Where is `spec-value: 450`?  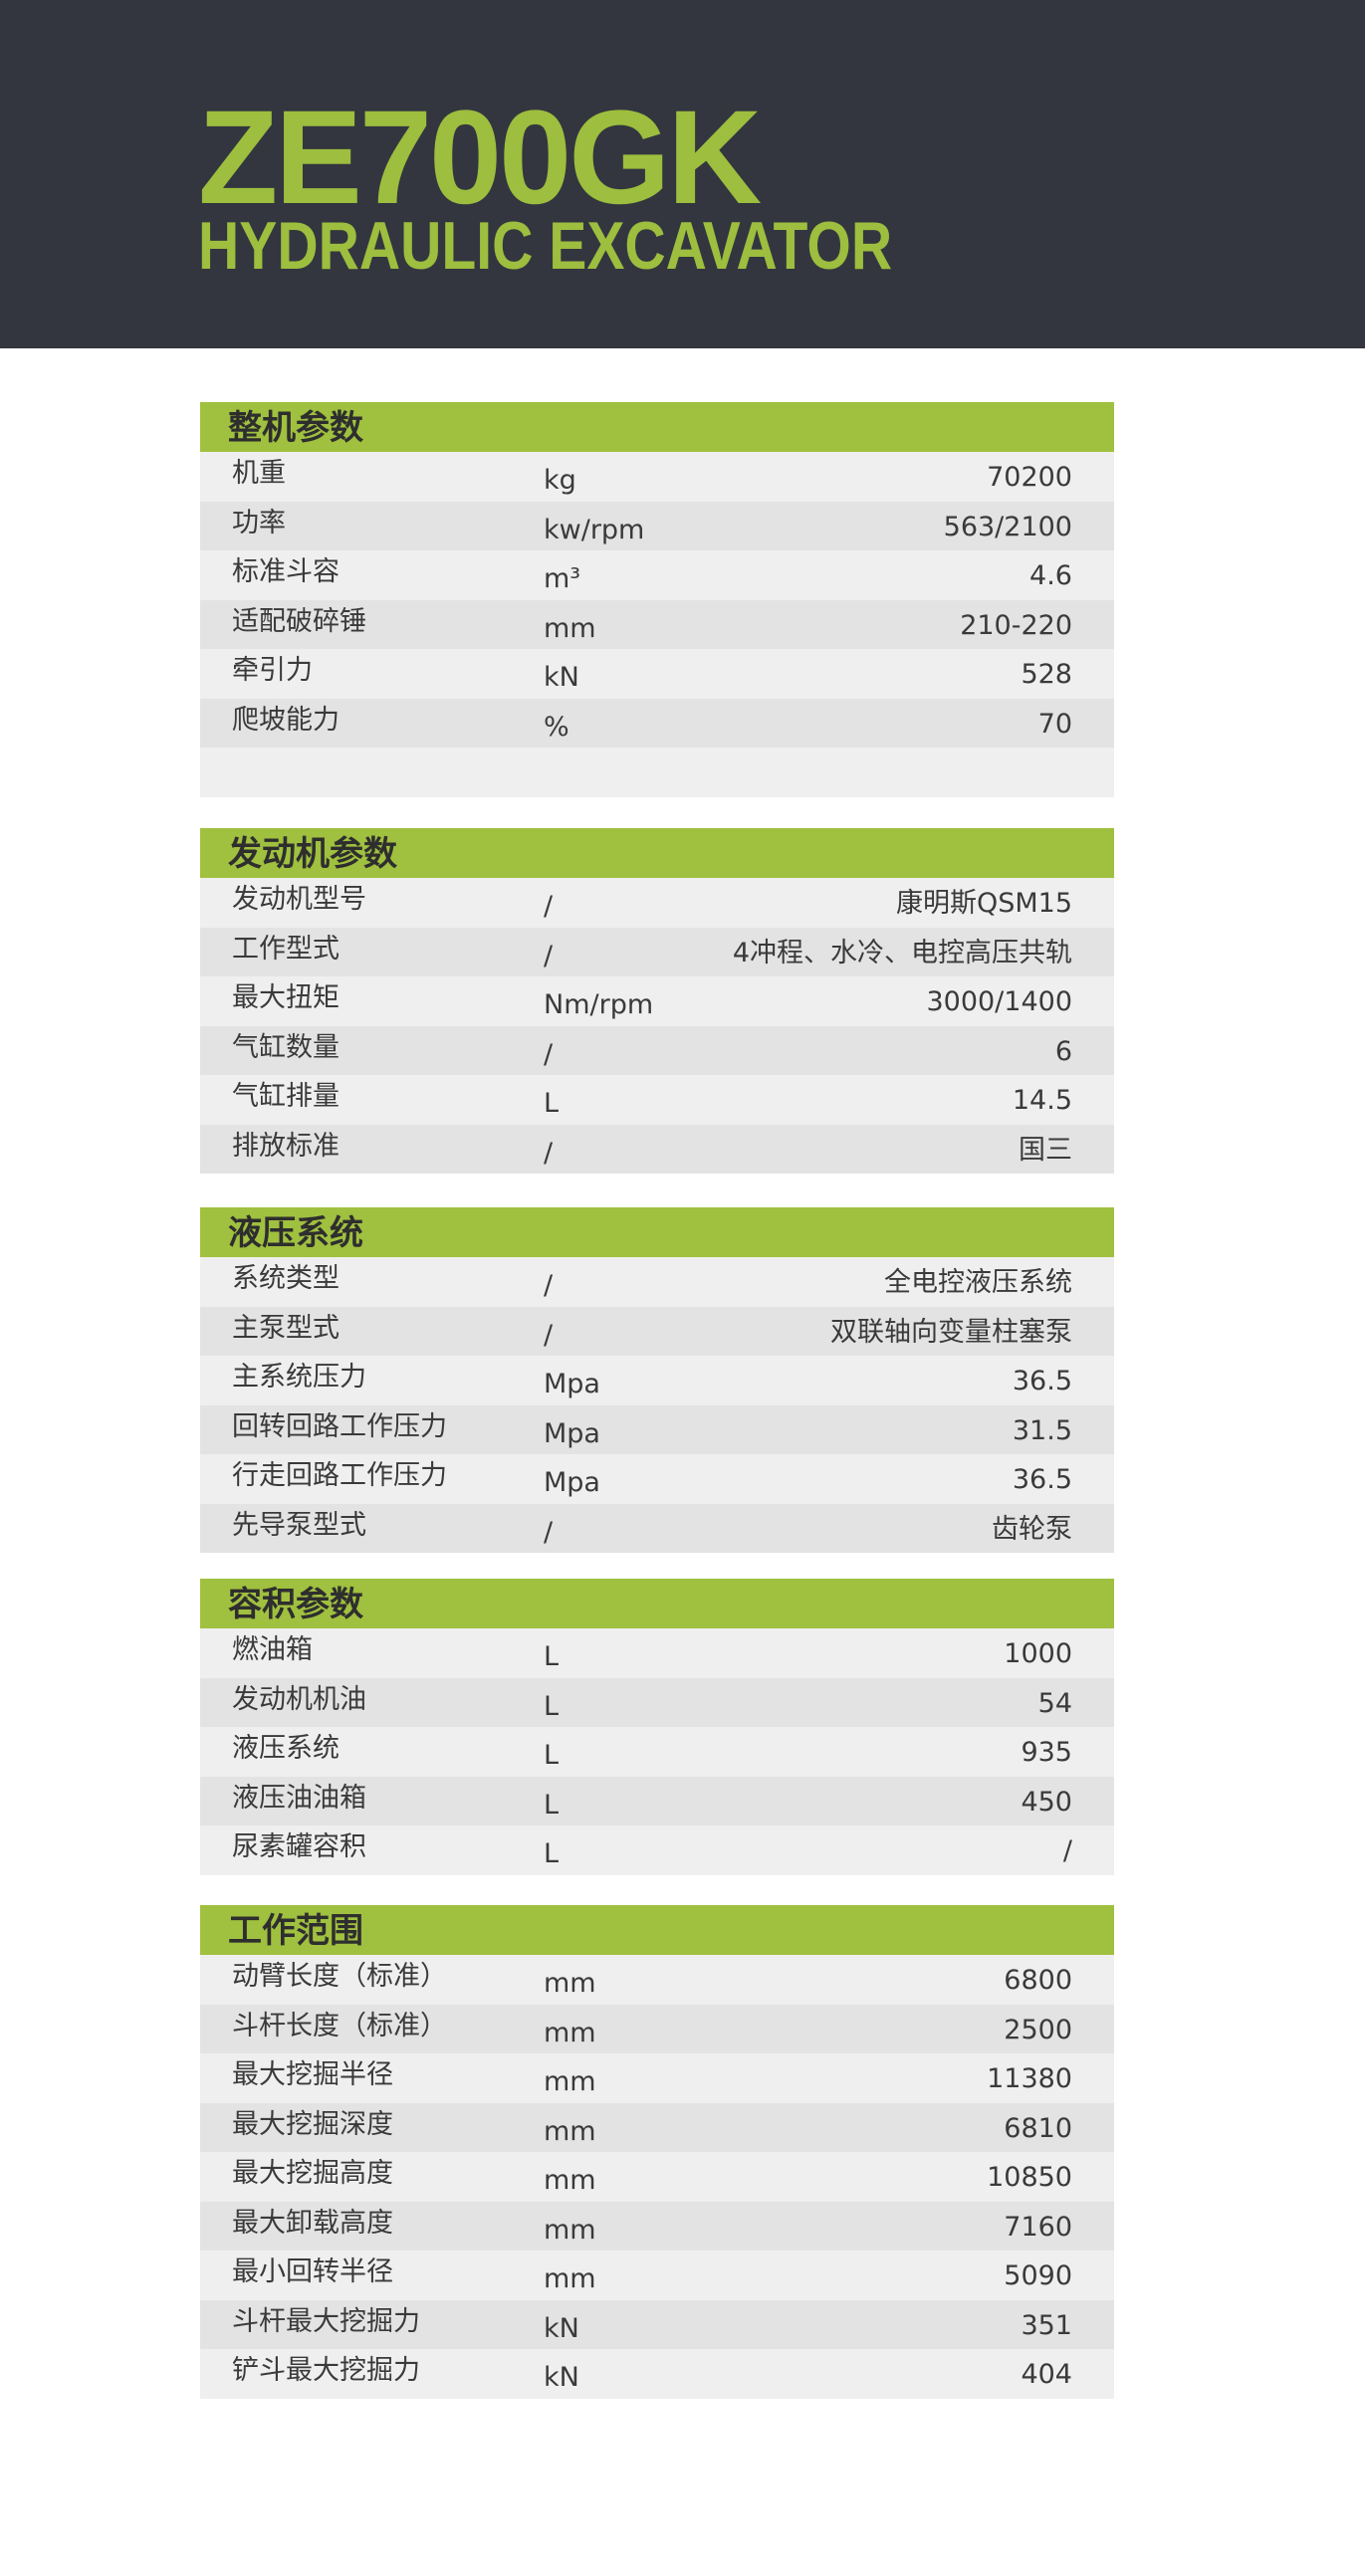 spec-value: 450 is located at coordinates (1046, 1802).